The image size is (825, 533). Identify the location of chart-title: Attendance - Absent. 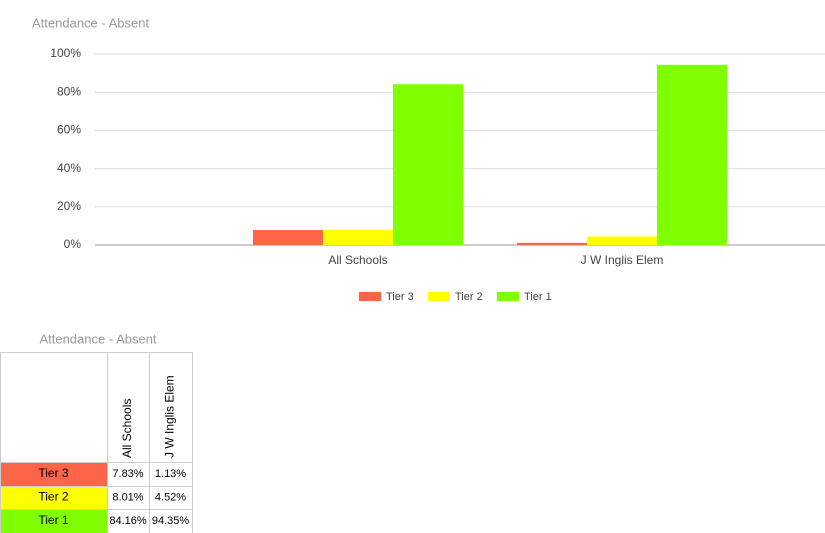
(90, 22).